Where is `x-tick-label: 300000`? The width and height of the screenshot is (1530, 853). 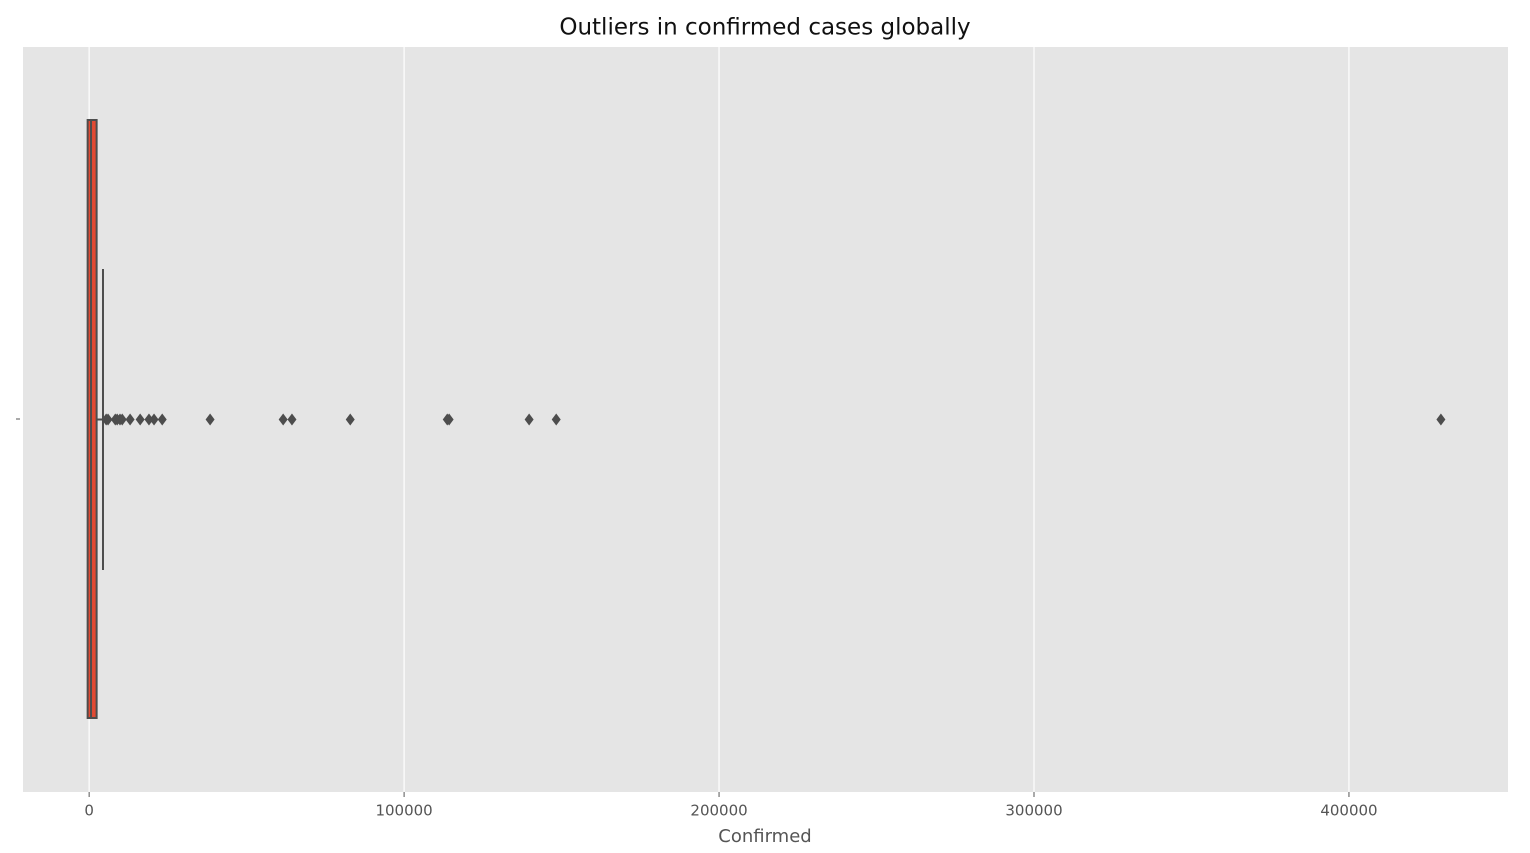 x-tick-label: 300000 is located at coordinates (1033, 811).